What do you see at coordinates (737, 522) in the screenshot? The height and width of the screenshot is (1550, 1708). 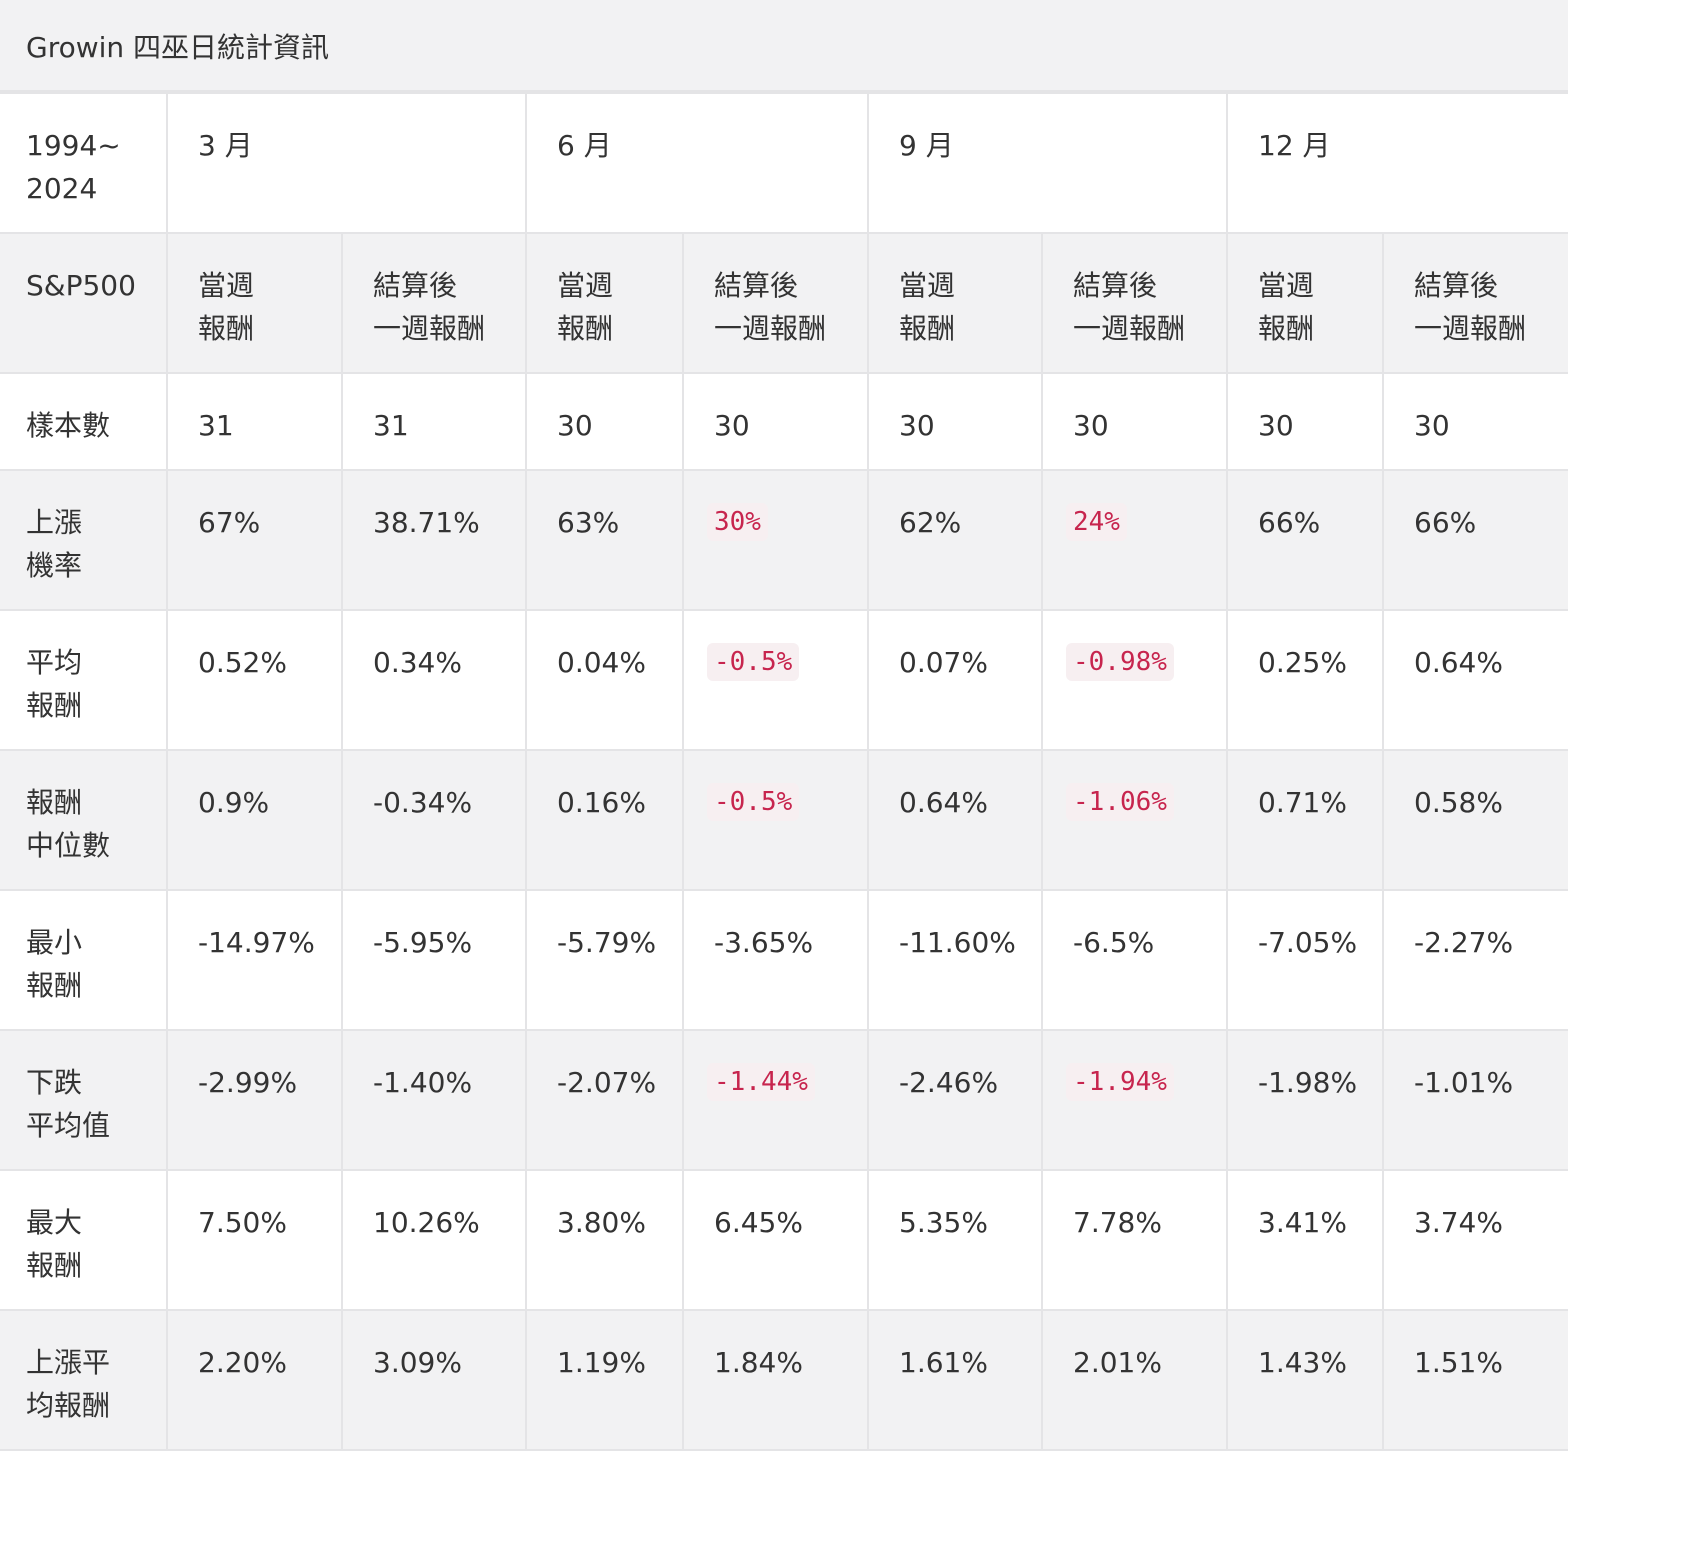 I see `highlighted-value: 30%` at bounding box center [737, 522].